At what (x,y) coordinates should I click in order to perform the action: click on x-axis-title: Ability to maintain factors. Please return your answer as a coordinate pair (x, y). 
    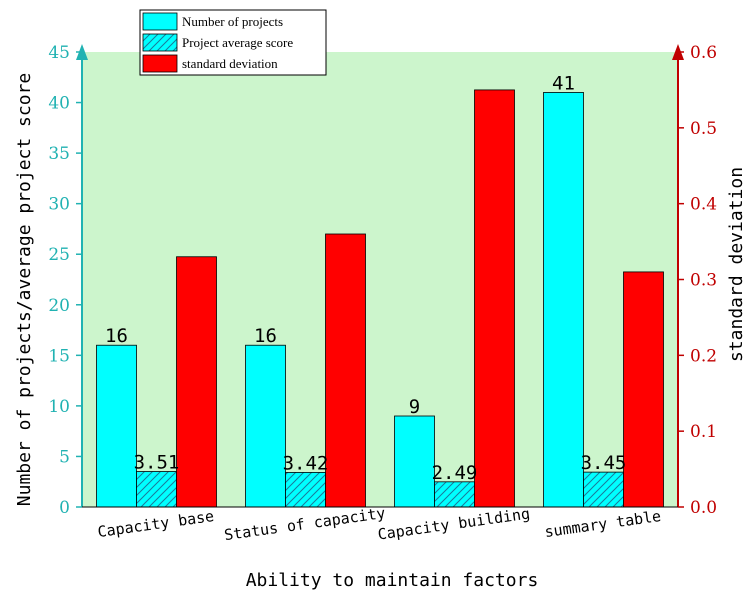
    Looking at the image, I should click on (392, 580).